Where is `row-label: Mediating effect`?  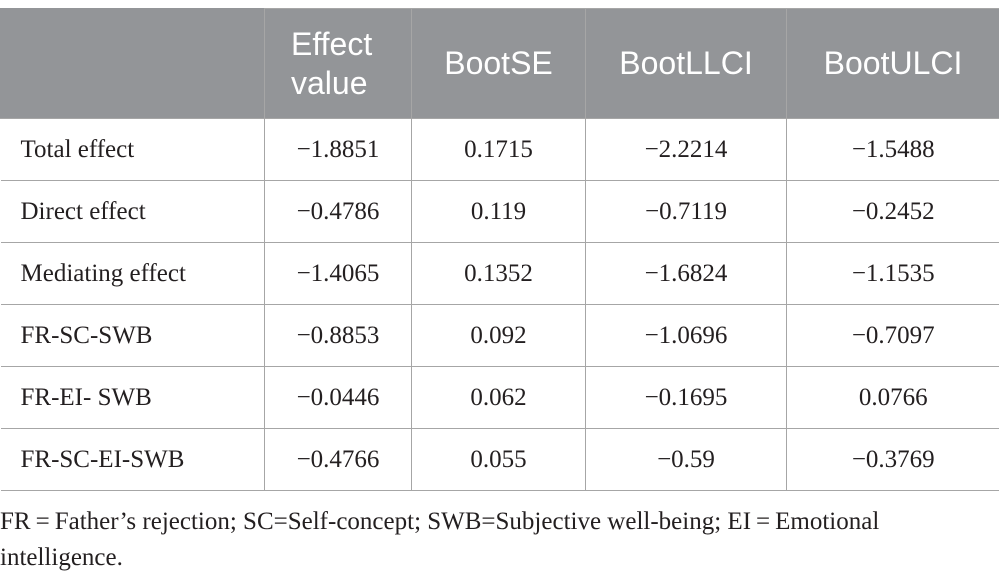 row-label: Mediating effect is located at coordinates (132, 273).